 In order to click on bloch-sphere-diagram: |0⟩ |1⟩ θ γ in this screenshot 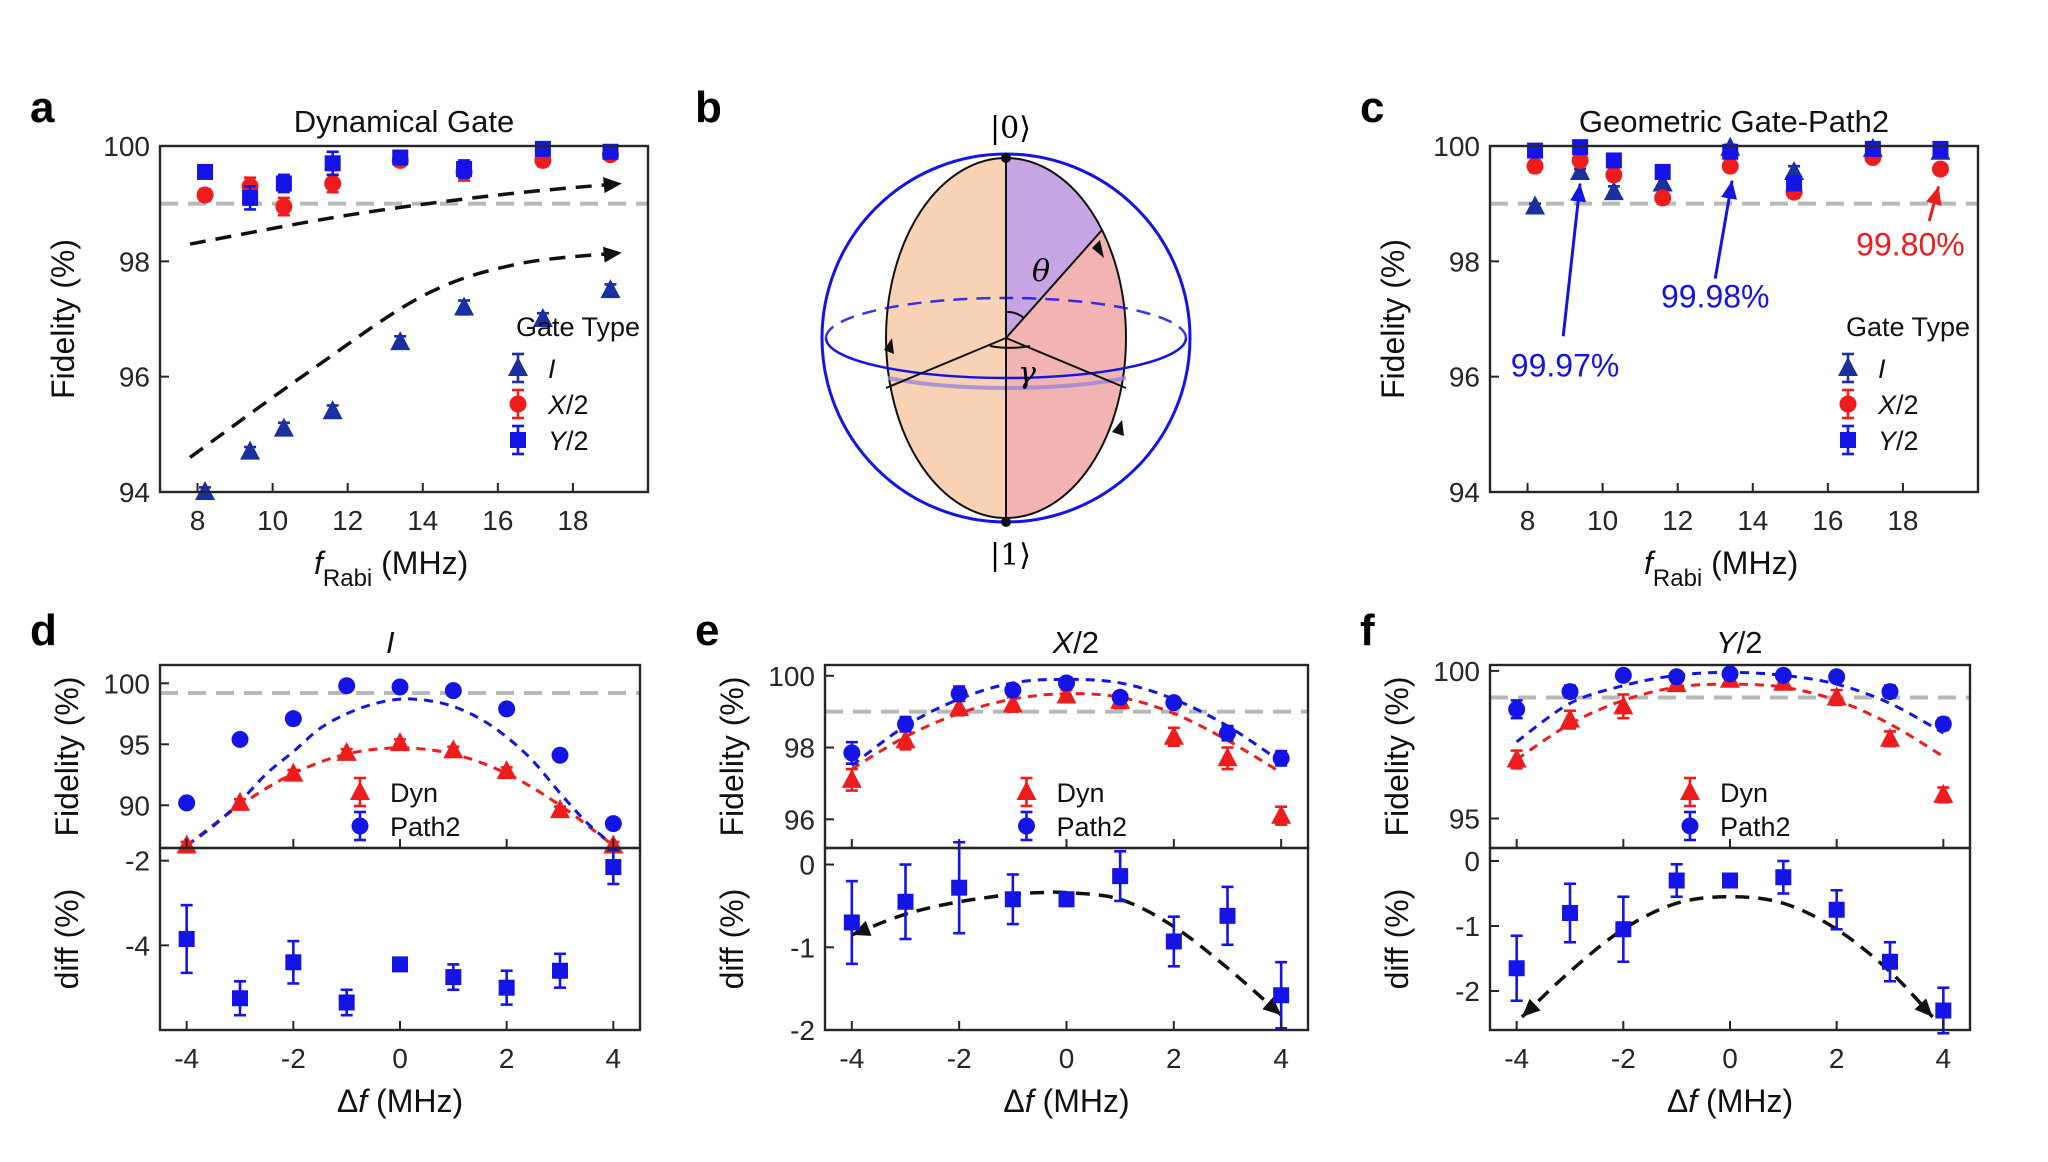, I will do `click(1006, 342)`.